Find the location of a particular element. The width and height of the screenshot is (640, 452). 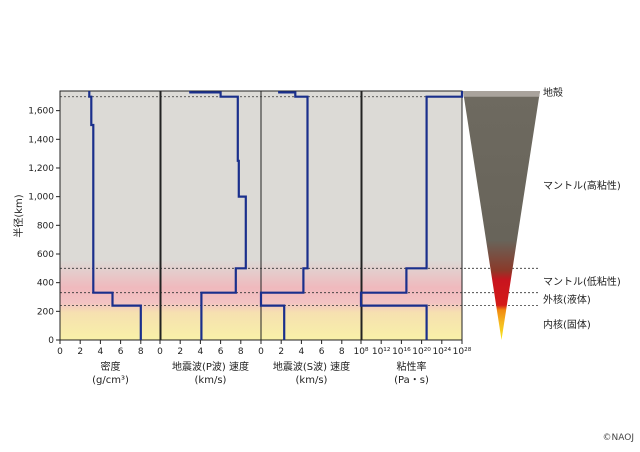

viscosity-xlabel-unit: (Pa・s) is located at coordinates (411, 380).